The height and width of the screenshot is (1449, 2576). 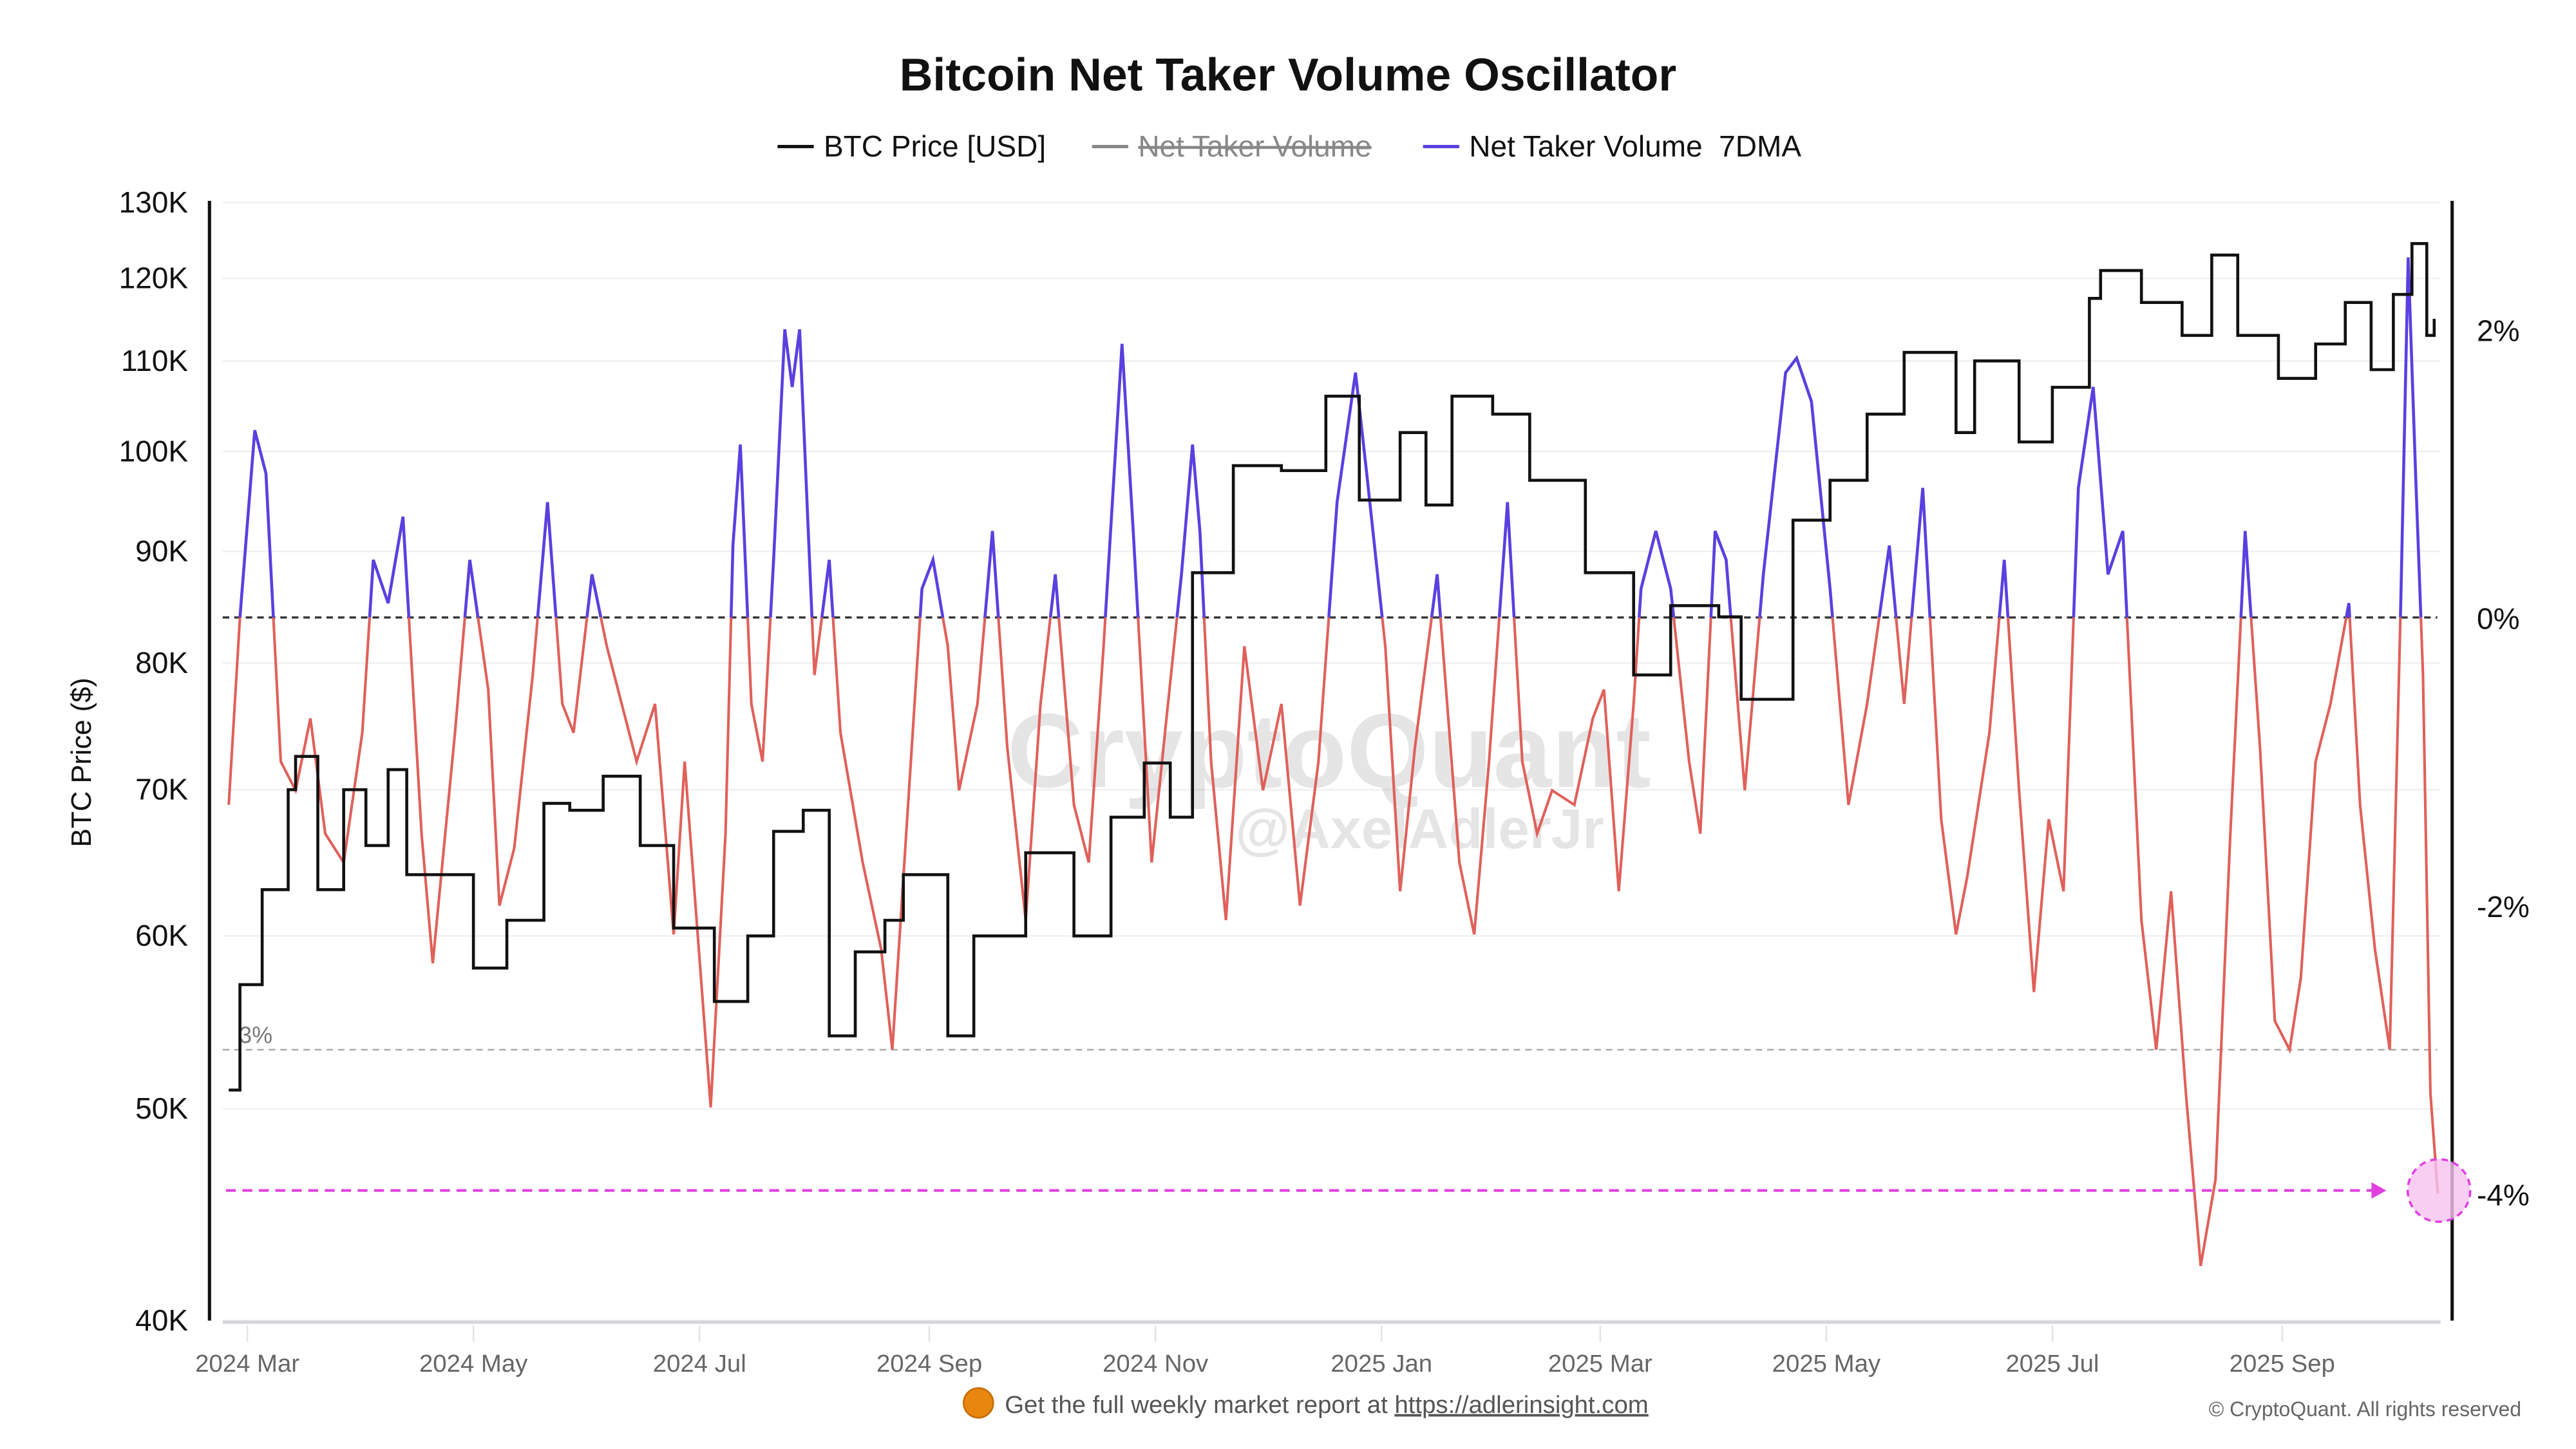 I want to click on y-tick-label-right: -4%, so click(x=2503, y=1195).